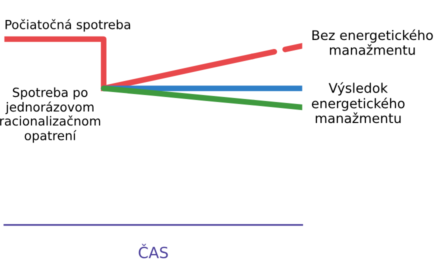 The image size is (438, 271). What do you see at coordinates (358, 103) in the screenshot?
I see `text: Výsledok energetického manažmentu` at bounding box center [358, 103].